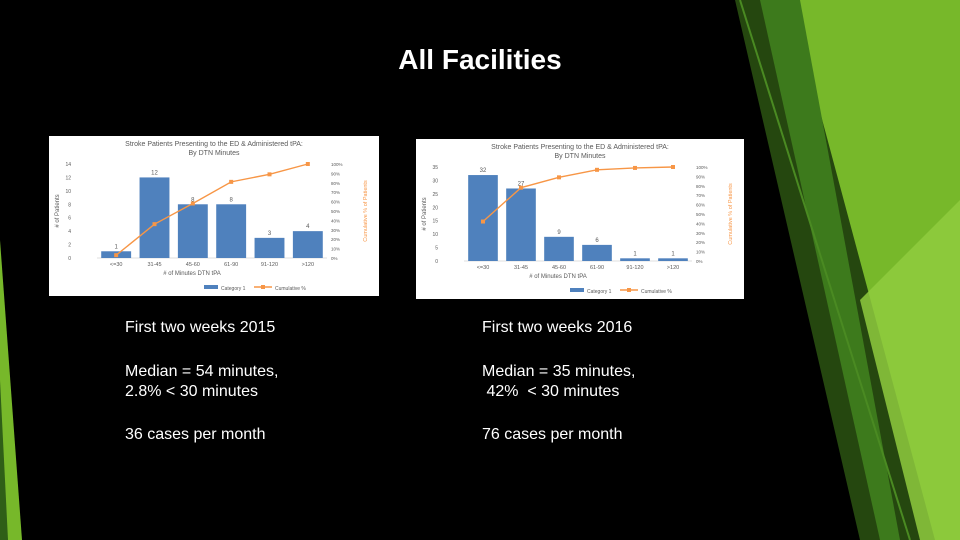 Image resolution: width=960 pixels, height=540 pixels. Describe the element at coordinates (559, 233) in the screenshot. I see `chart-2016-bar-label: 9` at that location.